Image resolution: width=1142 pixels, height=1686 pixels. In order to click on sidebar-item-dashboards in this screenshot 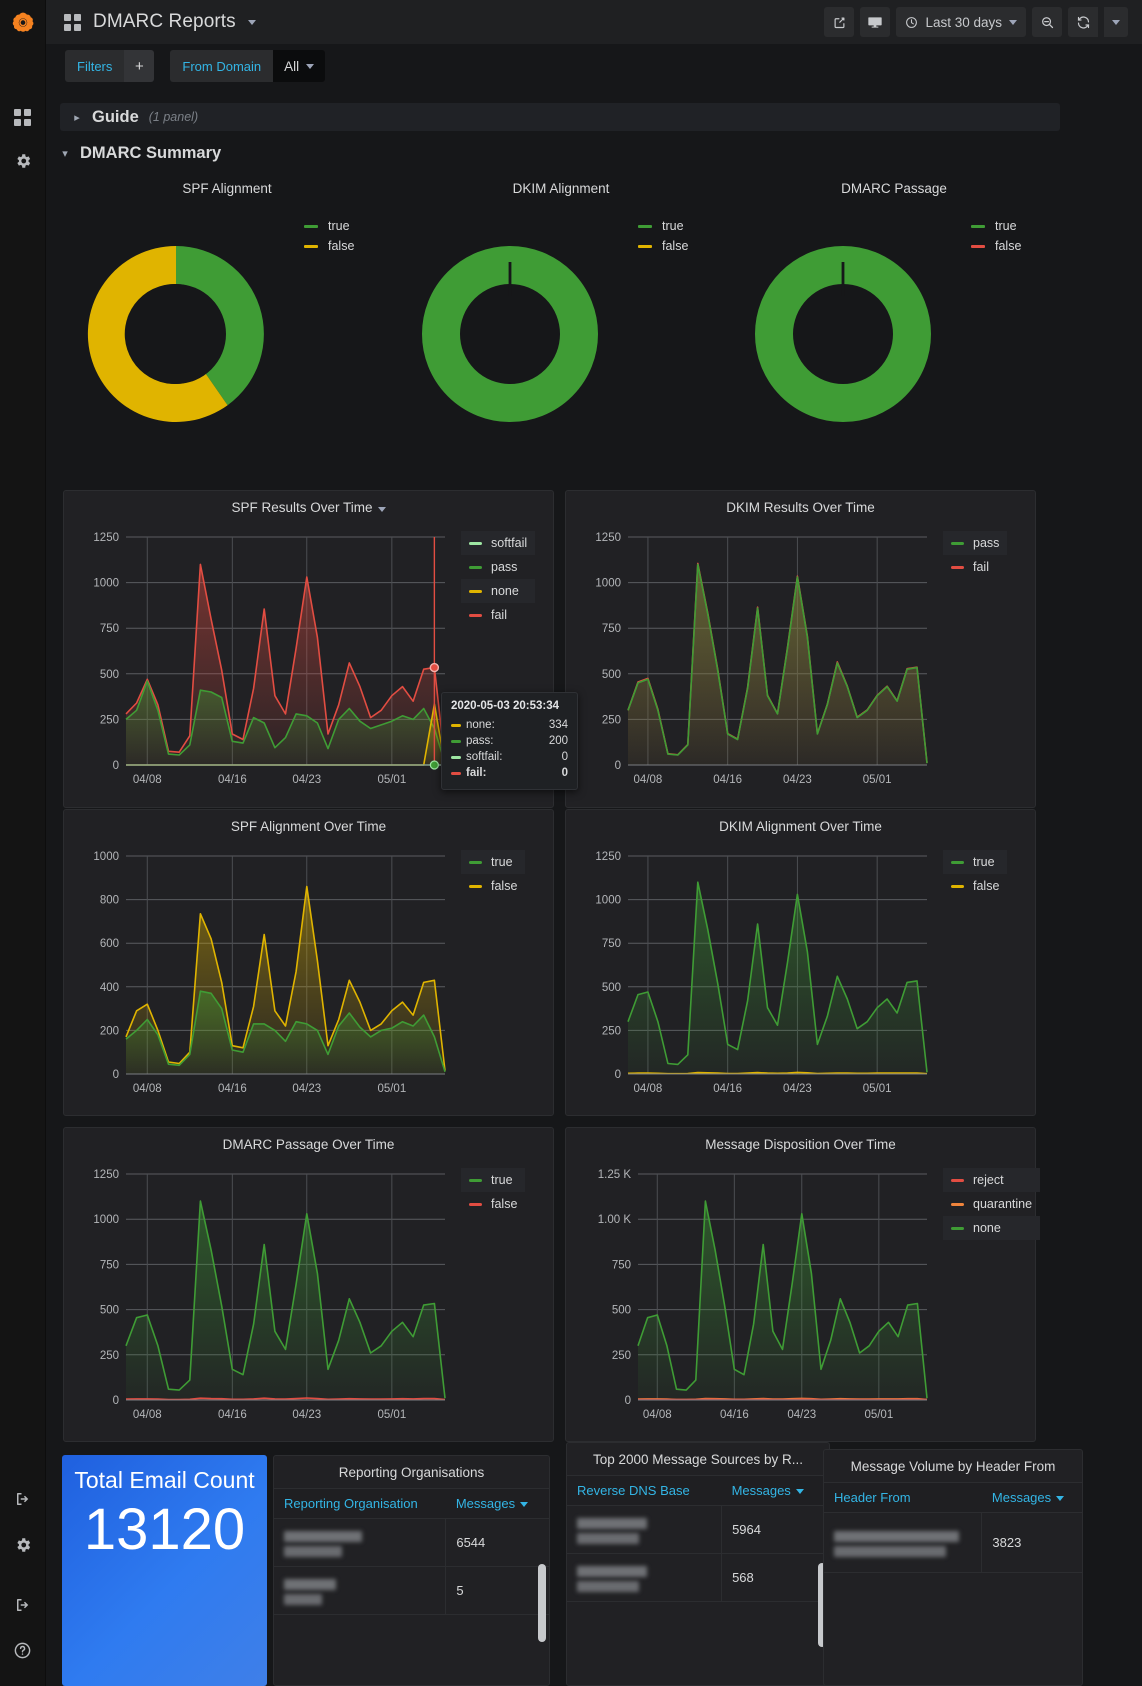, I will do `click(23, 117)`.